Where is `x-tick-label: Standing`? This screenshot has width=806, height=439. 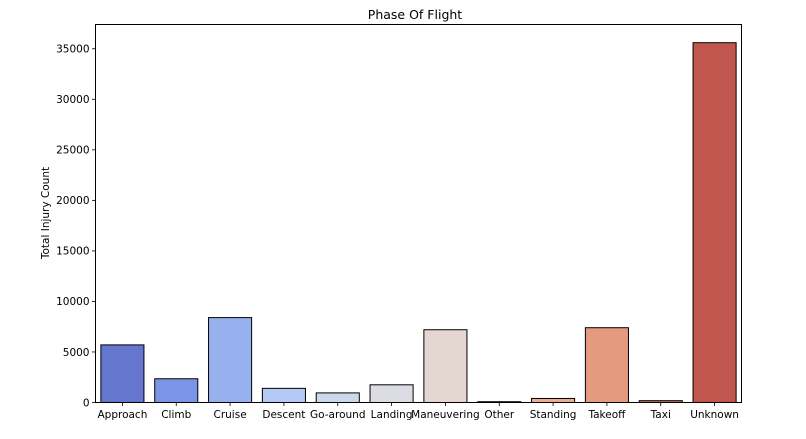
x-tick-label: Standing is located at coordinates (553, 415).